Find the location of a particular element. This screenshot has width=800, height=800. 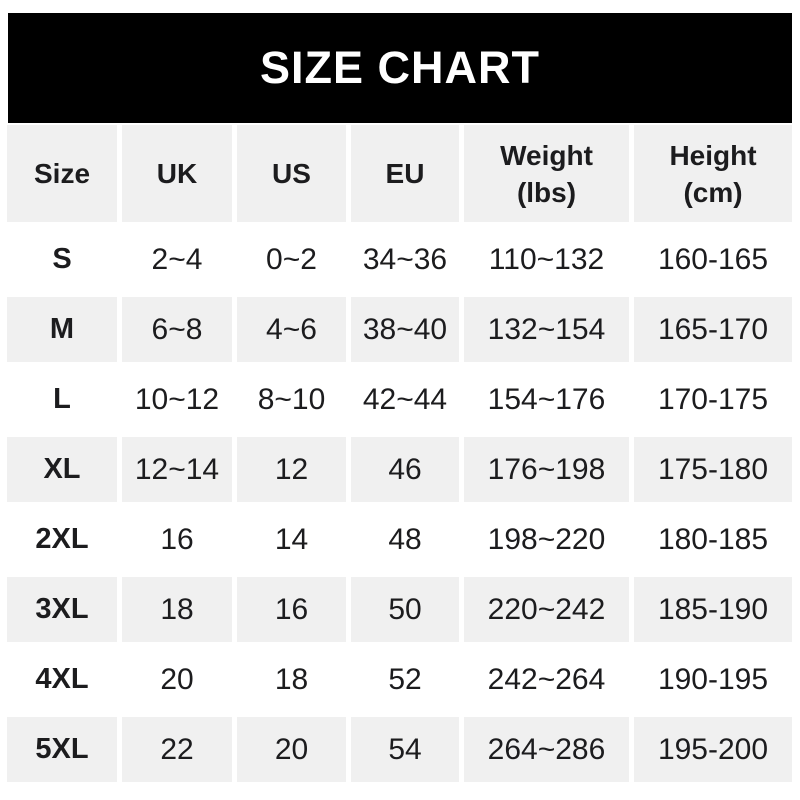

cell-size: 4XL is located at coordinates (62, 679).